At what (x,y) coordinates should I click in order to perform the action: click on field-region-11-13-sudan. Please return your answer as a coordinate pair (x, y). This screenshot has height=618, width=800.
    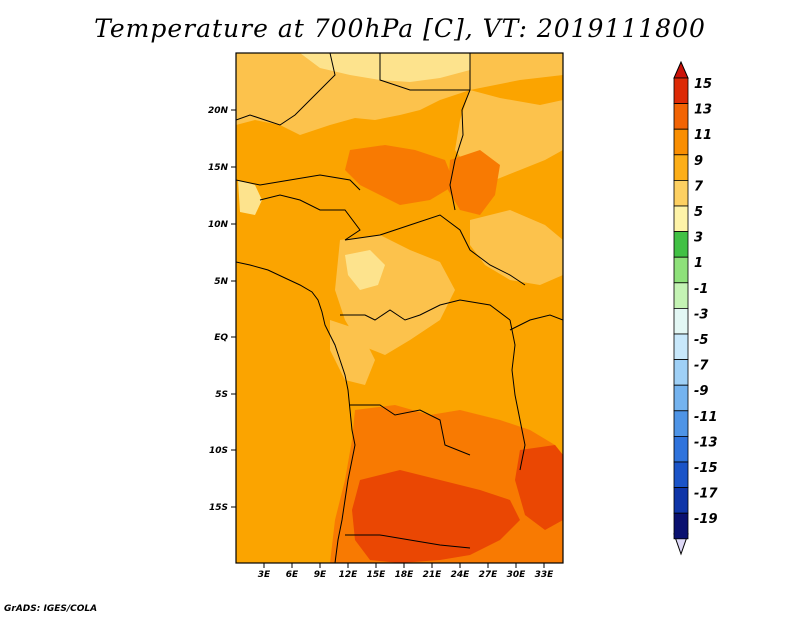
    Looking at the image, I should click on (474, 182).